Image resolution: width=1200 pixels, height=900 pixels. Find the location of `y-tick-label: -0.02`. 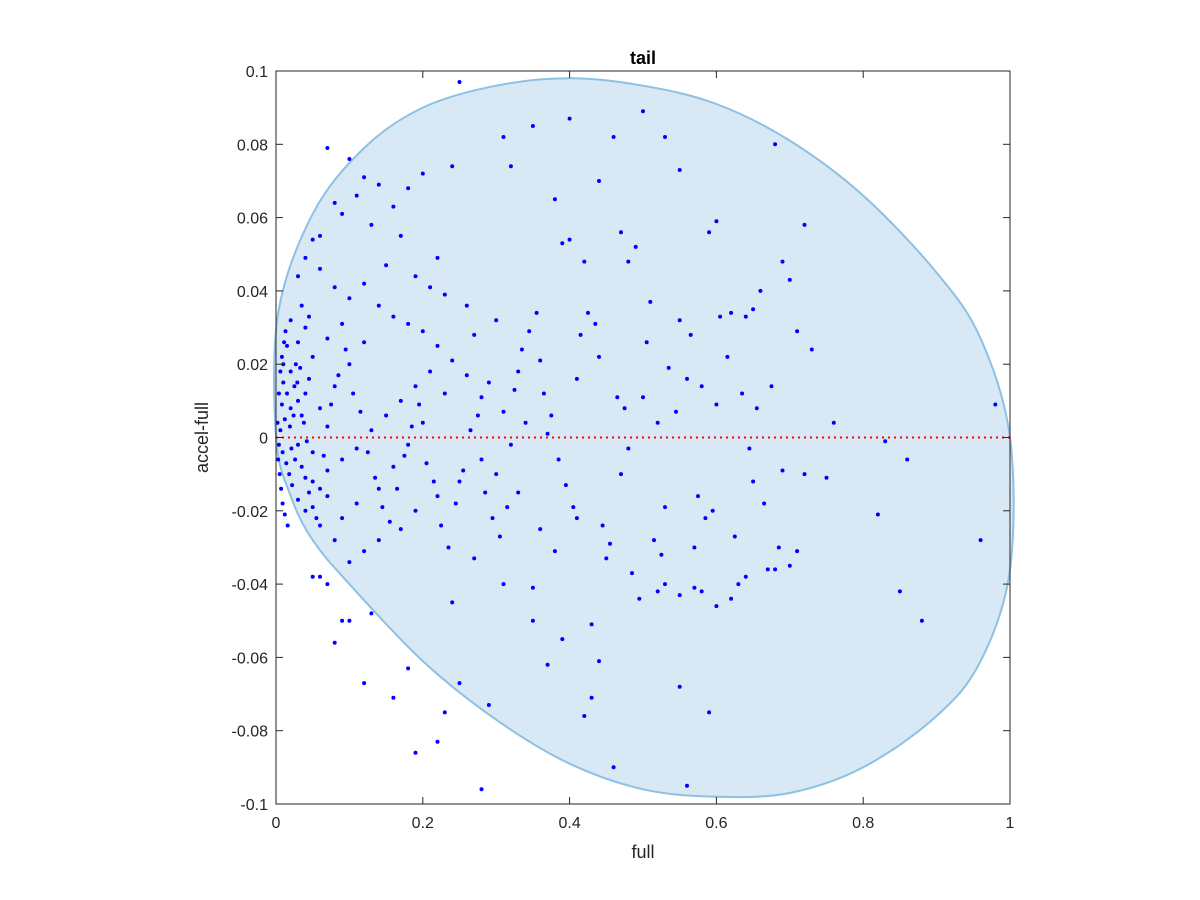

y-tick-label: -0.02 is located at coordinates (250, 512).